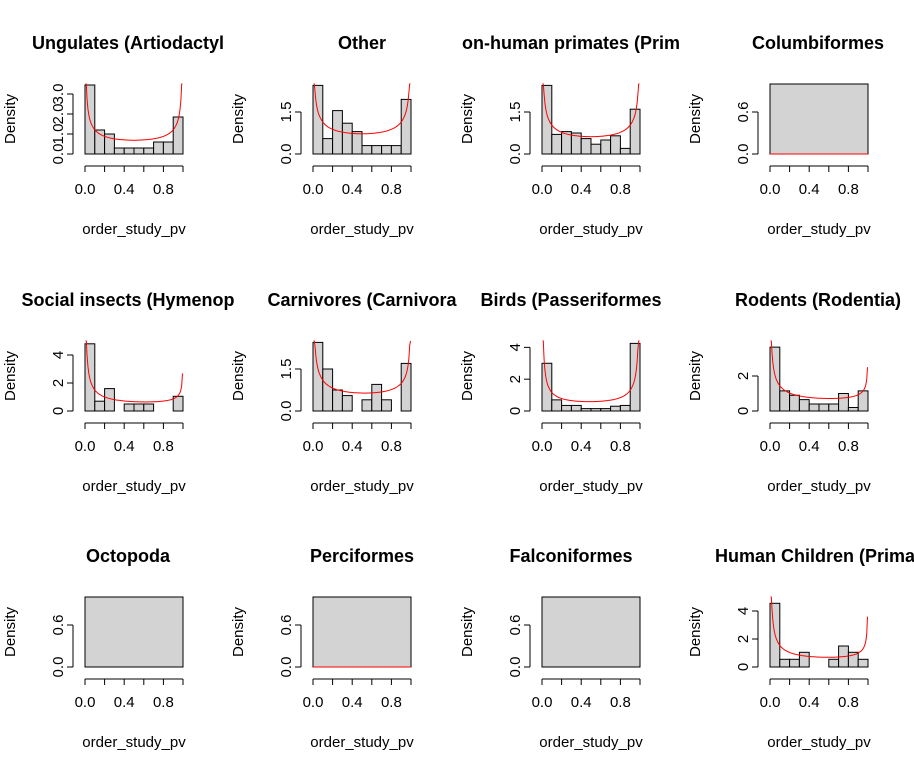 The height and width of the screenshot is (770, 914). What do you see at coordinates (848, 702) in the screenshot?
I see `chart-12-x-tick-label: 0.8` at bounding box center [848, 702].